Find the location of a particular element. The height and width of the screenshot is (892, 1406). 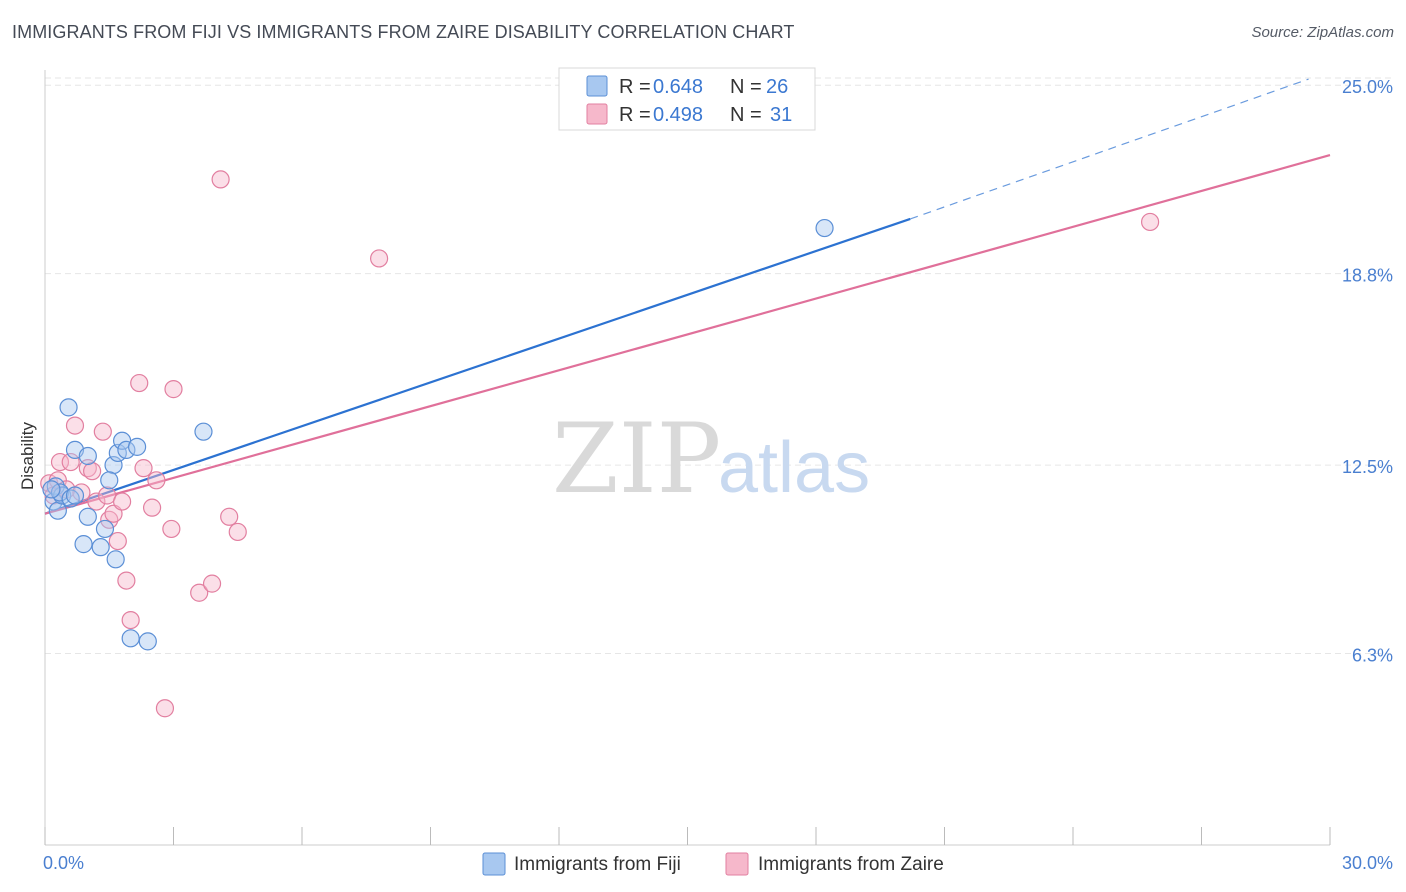

legend-zaire-n-value: 31 is located at coordinates (781, 115).